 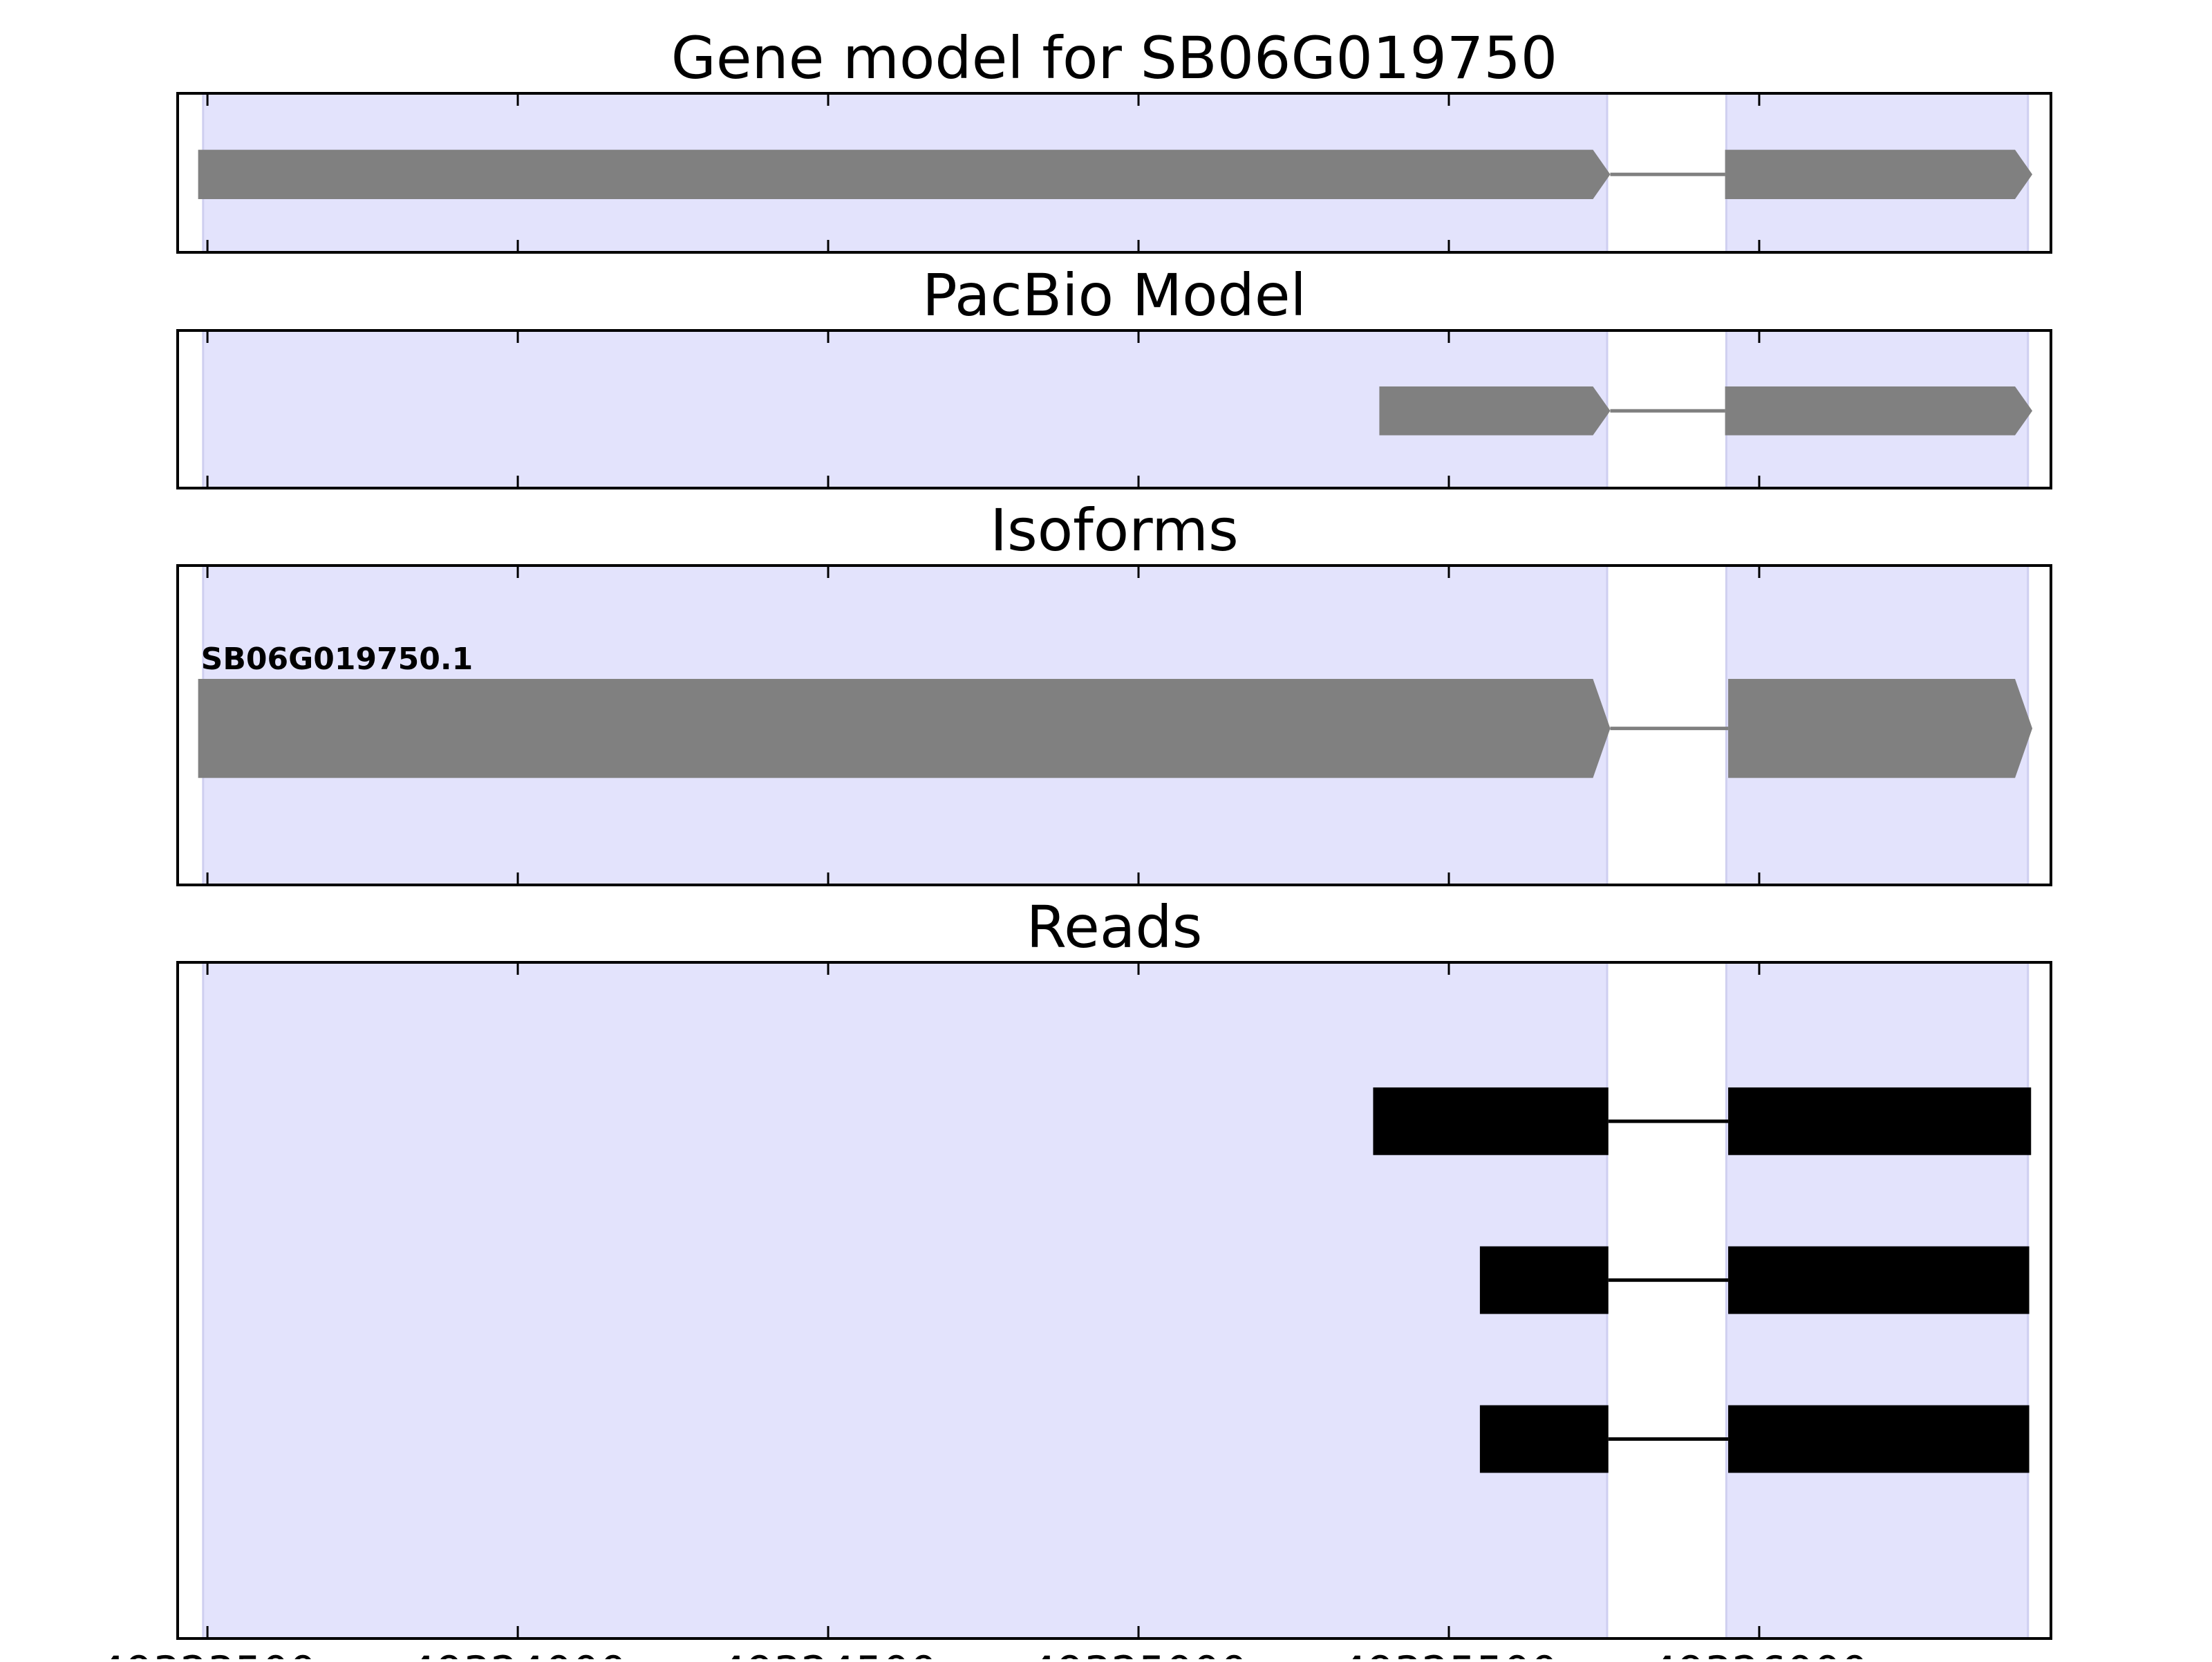 What do you see at coordinates (337, 660) in the screenshot?
I see `feature-label: SB06G019750.1` at bounding box center [337, 660].